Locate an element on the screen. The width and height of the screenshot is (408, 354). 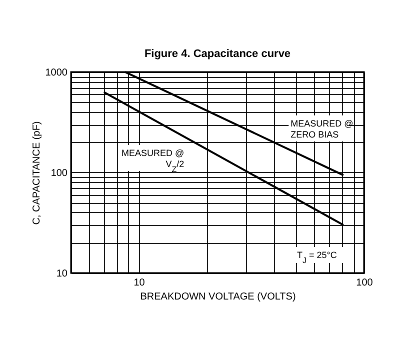
y-tick-label: 10 is located at coordinates (62, 274).